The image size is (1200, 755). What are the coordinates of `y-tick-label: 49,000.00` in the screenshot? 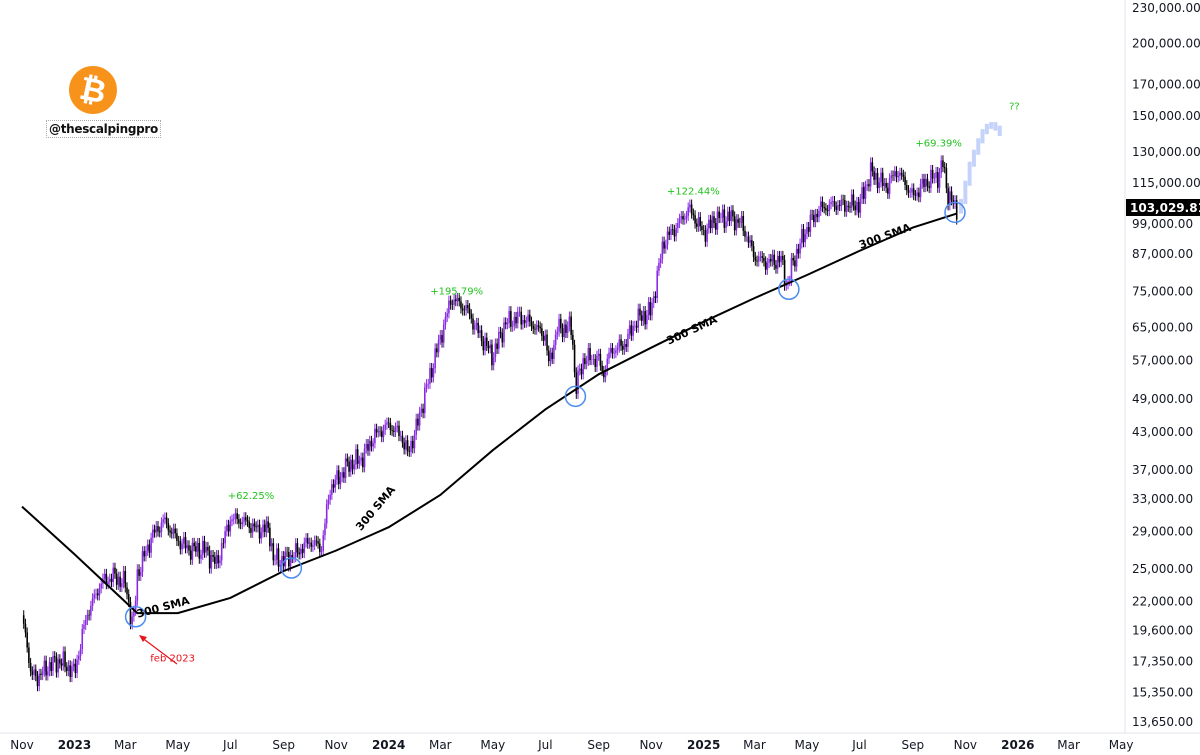 It's located at (1162, 399).